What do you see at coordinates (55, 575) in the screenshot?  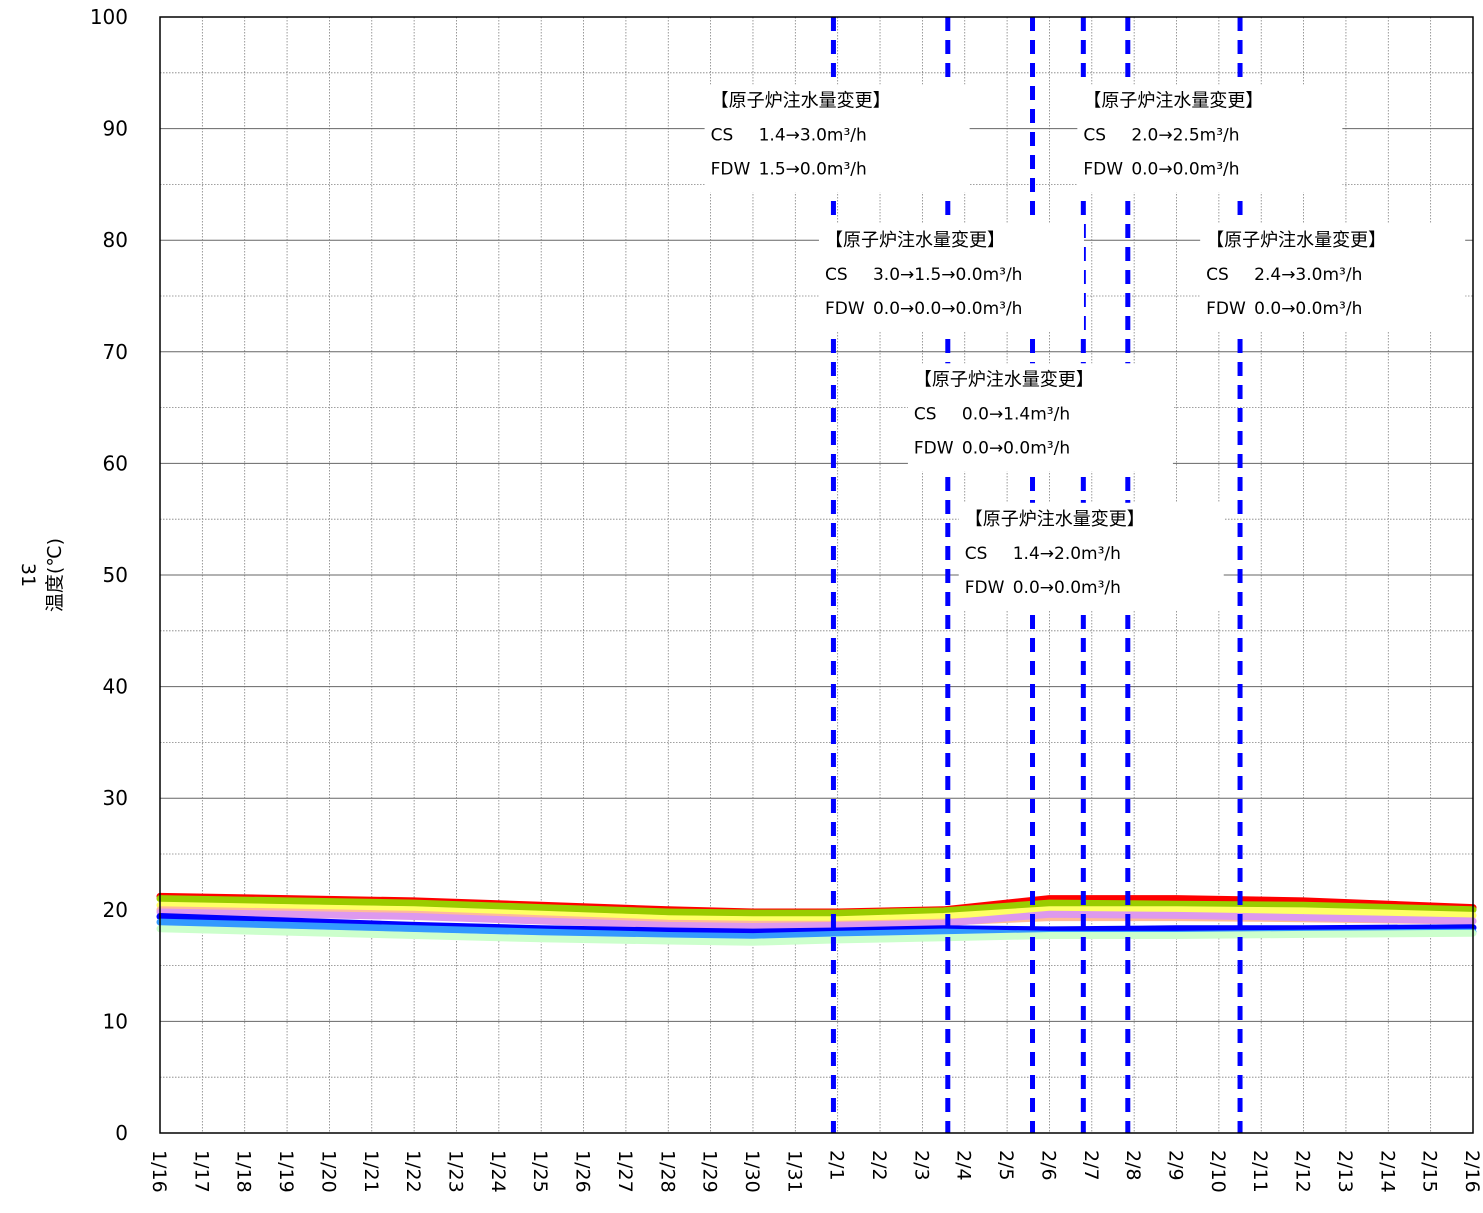 I see `y-axis-title: 温度(℃)` at bounding box center [55, 575].